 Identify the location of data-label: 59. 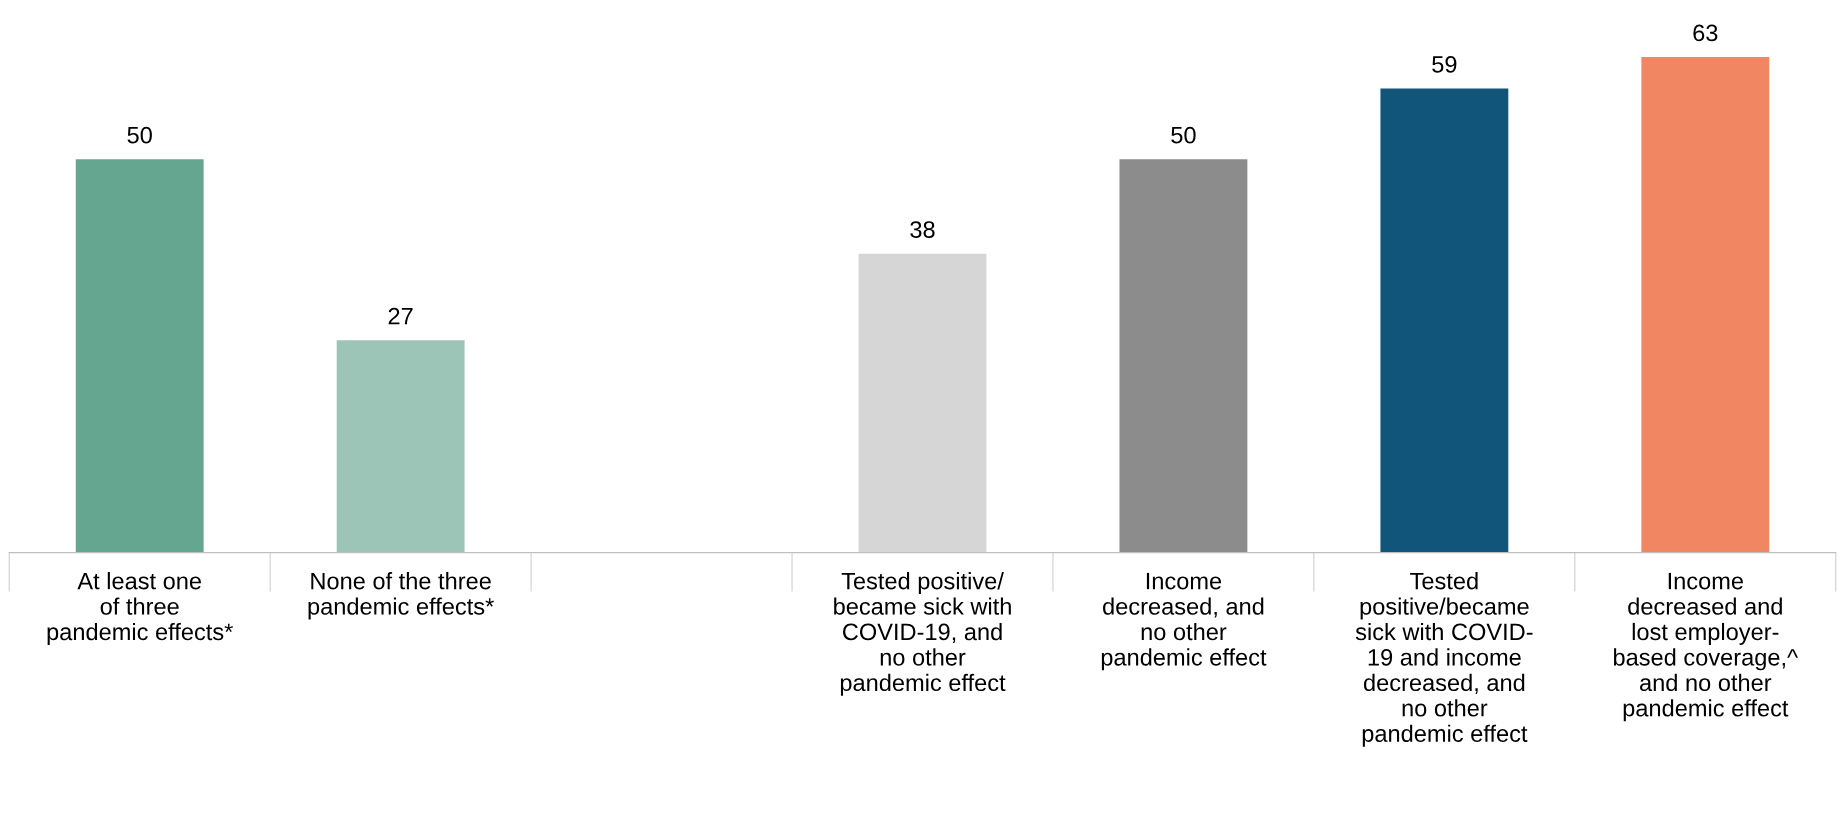
(1444, 64).